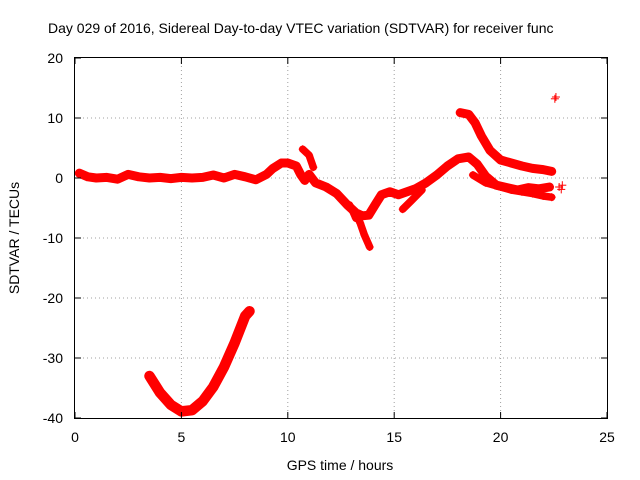  I want to click on y-tick-label: 0, so click(59, 178).